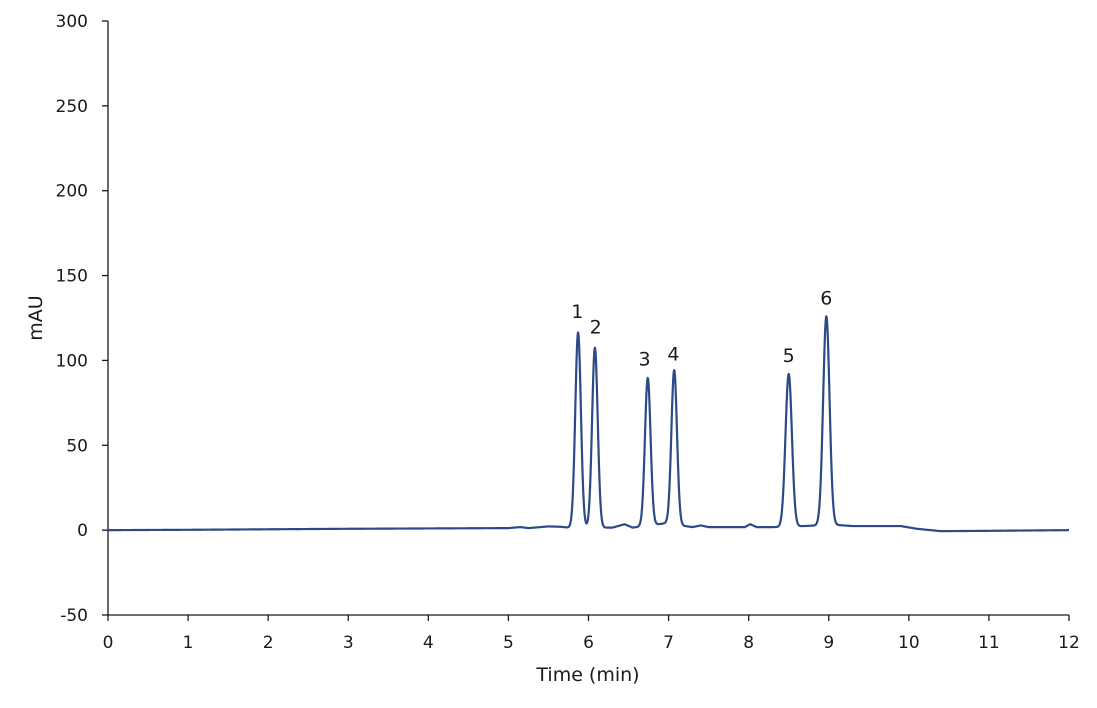  Describe the element at coordinates (596, 327) in the screenshot. I see `peak-label: 2` at that location.